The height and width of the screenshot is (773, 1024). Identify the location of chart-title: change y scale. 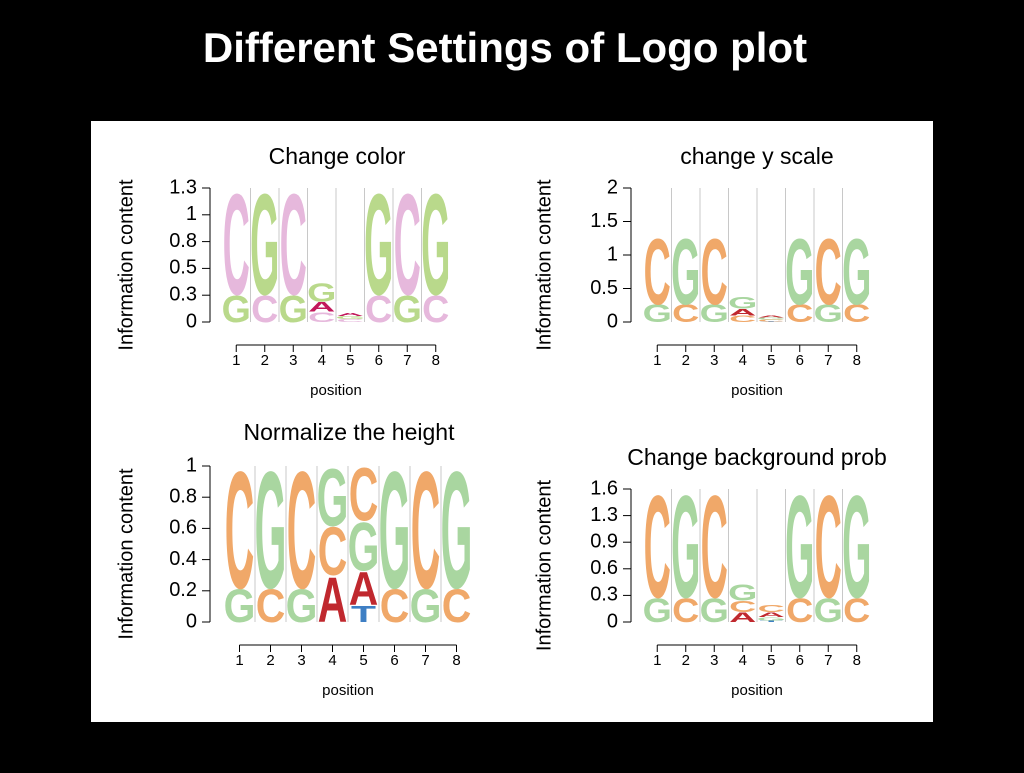
(756, 156).